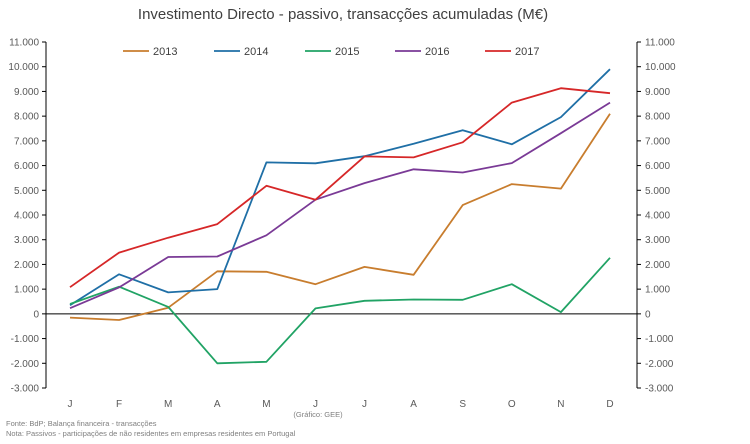 Image resolution: width=750 pixels, height=444 pixels. I want to click on left-tick-label: 0, so click(36, 314).